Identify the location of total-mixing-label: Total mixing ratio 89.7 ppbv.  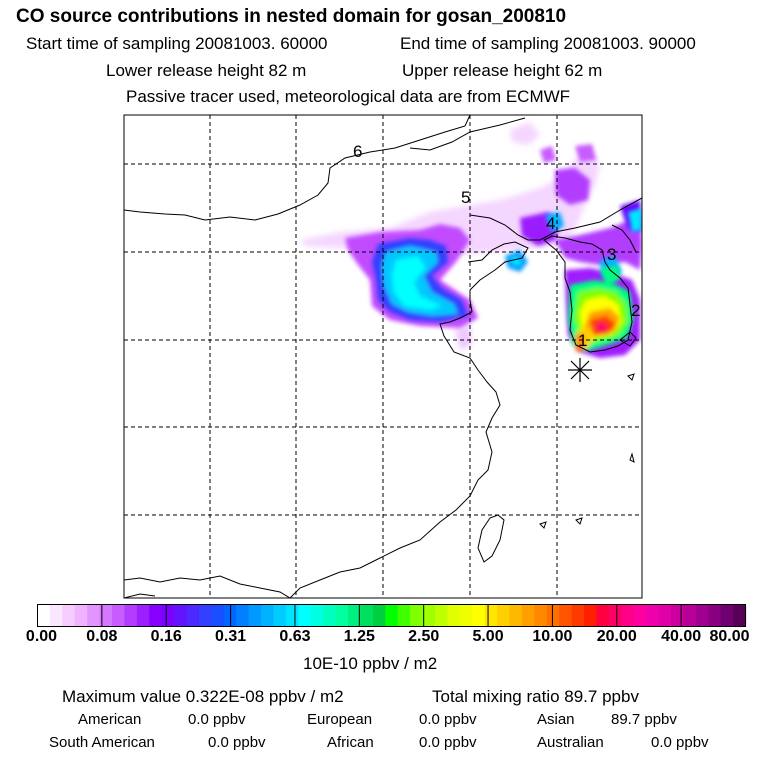
(535, 696).